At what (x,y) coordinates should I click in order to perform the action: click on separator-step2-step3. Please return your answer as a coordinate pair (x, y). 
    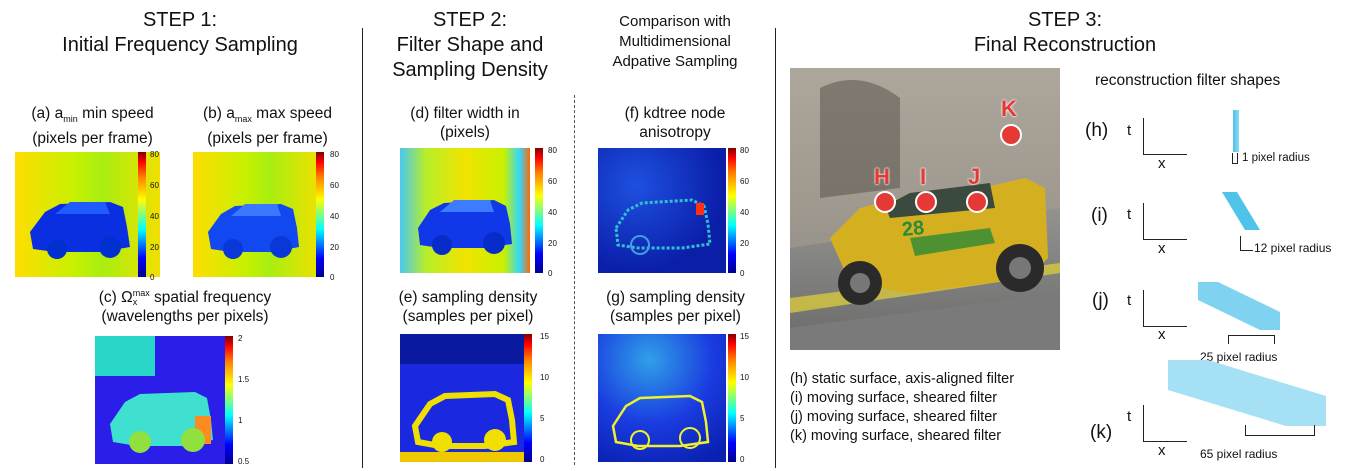
    Looking at the image, I should click on (775, 248).